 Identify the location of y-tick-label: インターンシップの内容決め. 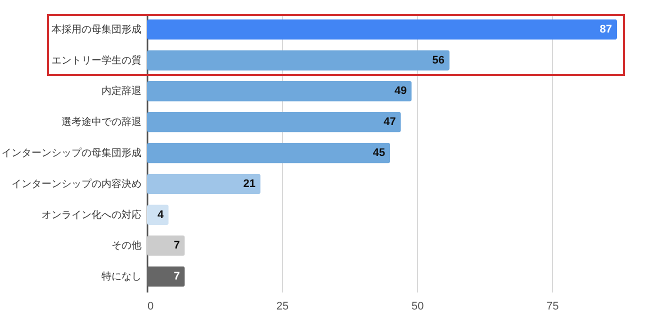
(77, 184).